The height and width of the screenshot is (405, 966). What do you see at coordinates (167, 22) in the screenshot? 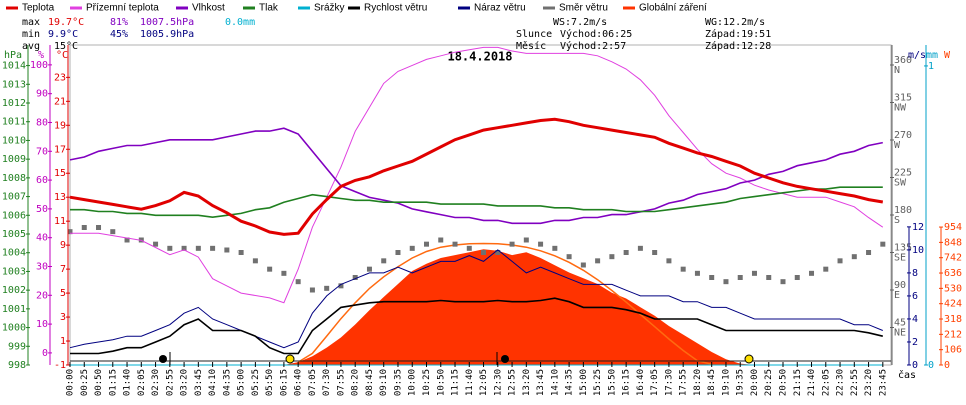
I see `info-value: 1007.5hPa` at bounding box center [167, 22].